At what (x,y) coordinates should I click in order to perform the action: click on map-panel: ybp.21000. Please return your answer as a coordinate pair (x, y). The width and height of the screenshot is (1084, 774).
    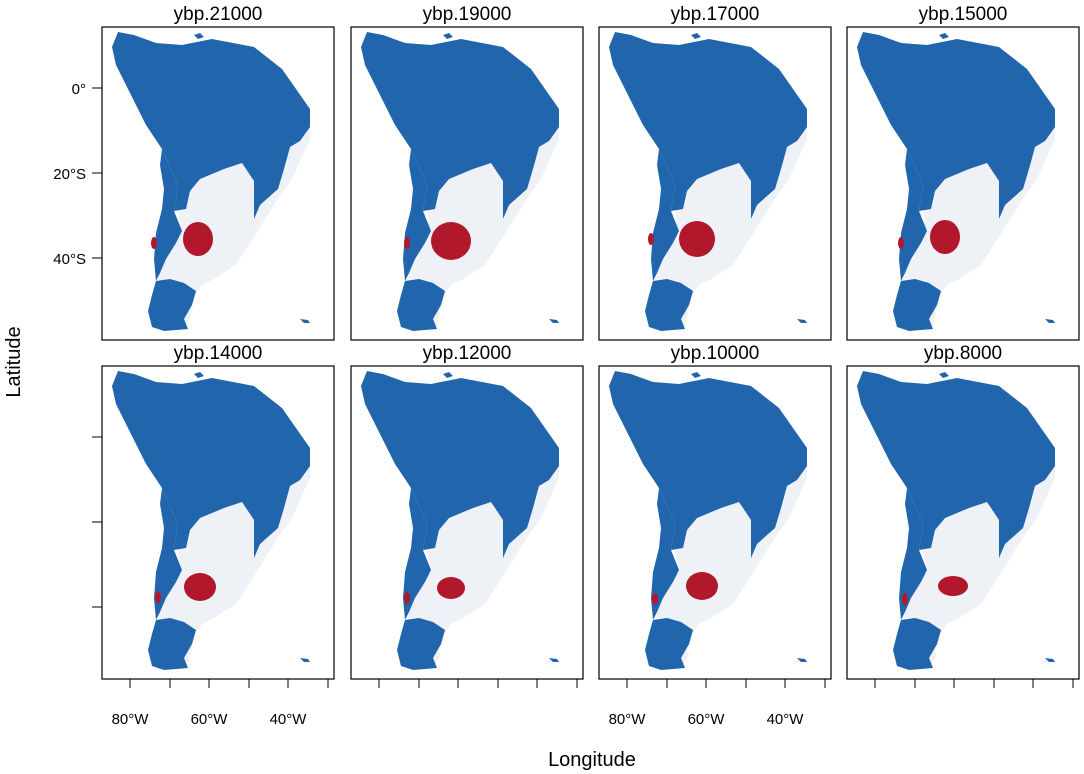
    Looking at the image, I should click on (218, 172).